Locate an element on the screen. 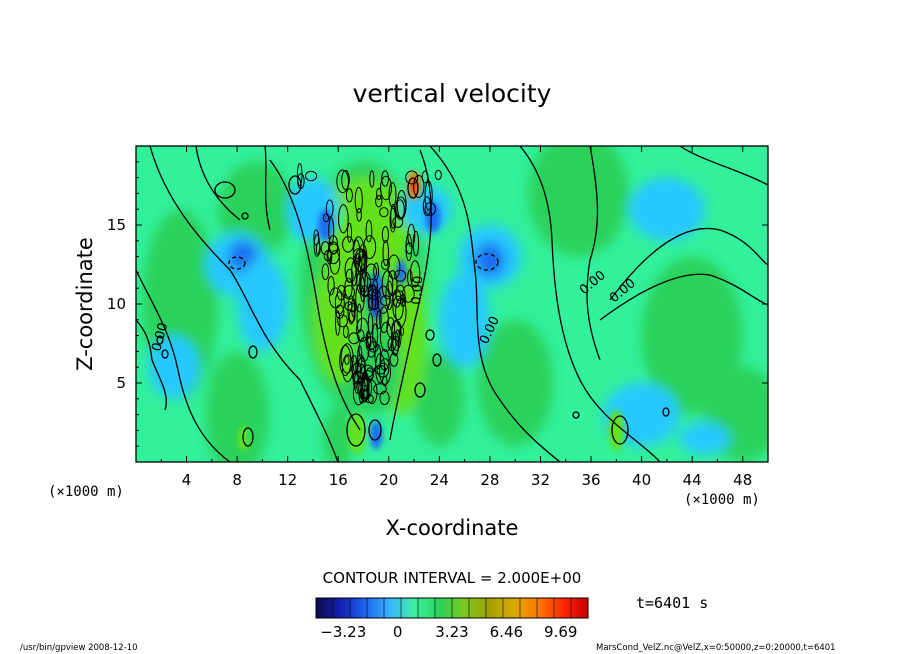 The height and width of the screenshot is (654, 904). time-label: t=6401 s is located at coordinates (672, 603).